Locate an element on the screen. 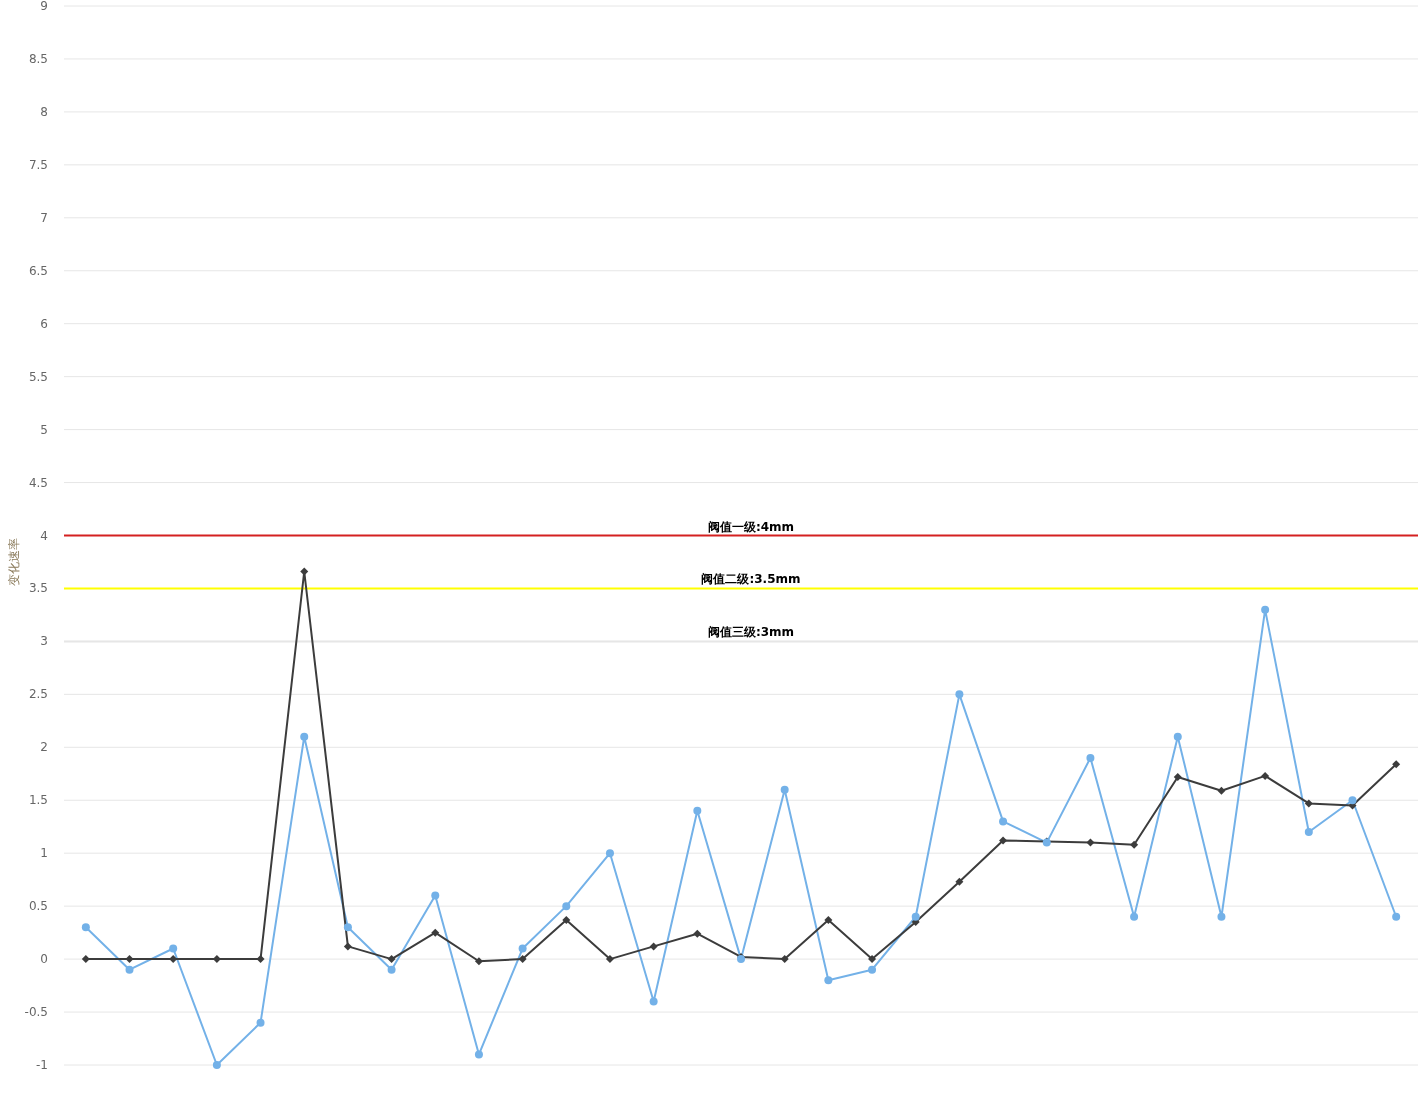 This screenshot has height=1105, width=1427. y-tick-label: 1.5 is located at coordinates (38, 800).